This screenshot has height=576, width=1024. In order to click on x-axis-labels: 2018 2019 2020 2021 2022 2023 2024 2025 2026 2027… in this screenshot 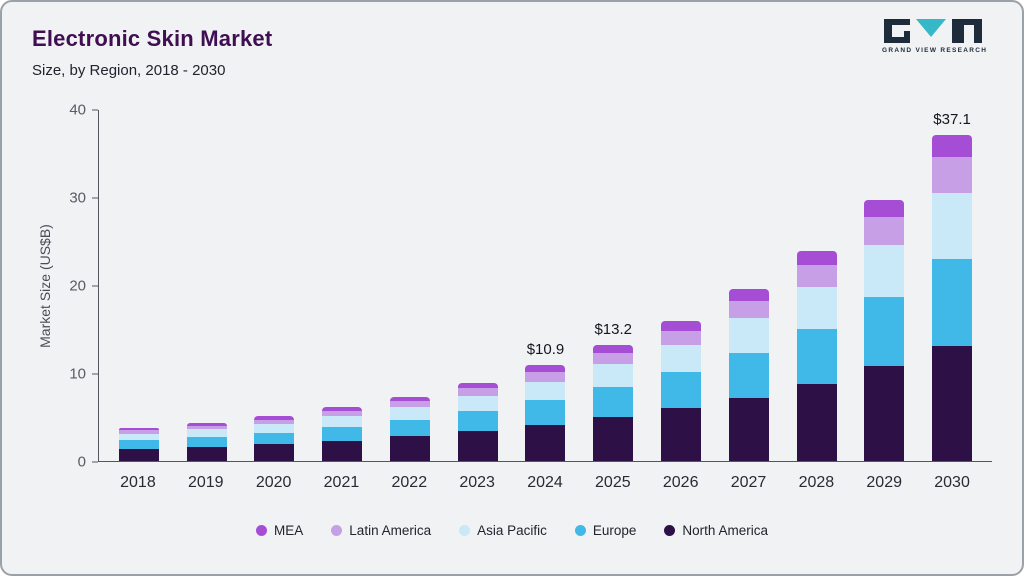, I will do `click(545, 483)`.